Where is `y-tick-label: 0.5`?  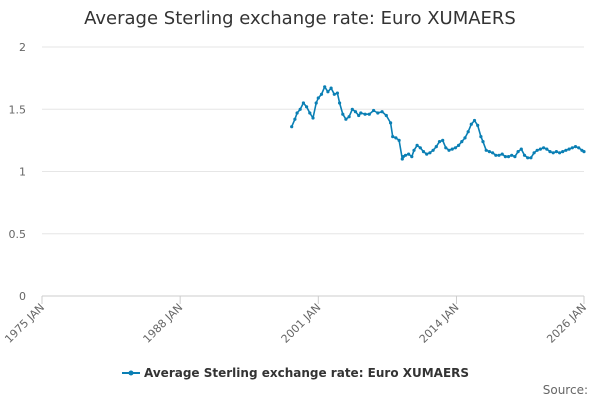
y-tick-label: 0.5 is located at coordinates (18, 234).